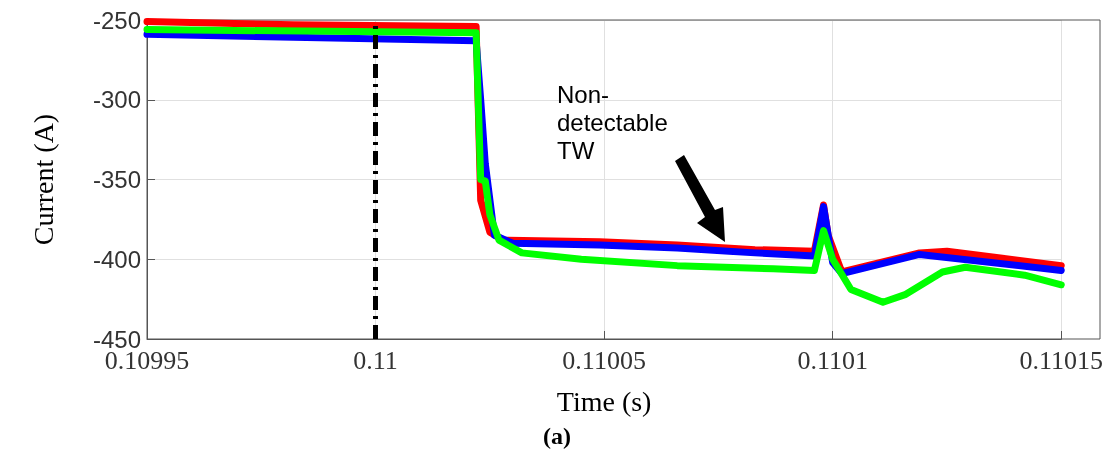 This screenshot has width=1114, height=463. I want to click on y-tick-label: -400, so click(116, 259).